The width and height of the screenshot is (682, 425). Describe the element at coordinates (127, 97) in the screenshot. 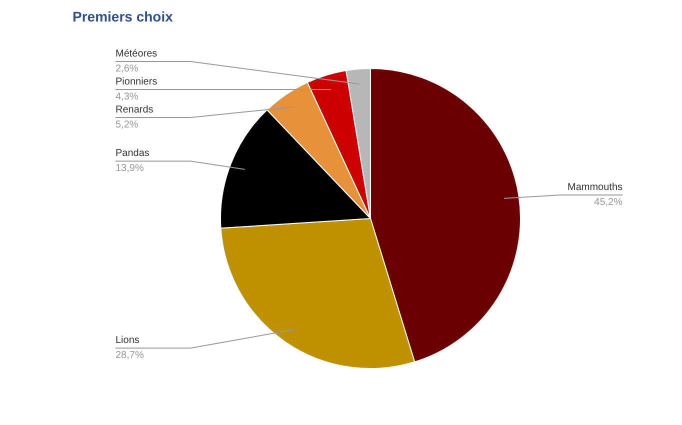

I see `data-label: 4,3%` at that location.